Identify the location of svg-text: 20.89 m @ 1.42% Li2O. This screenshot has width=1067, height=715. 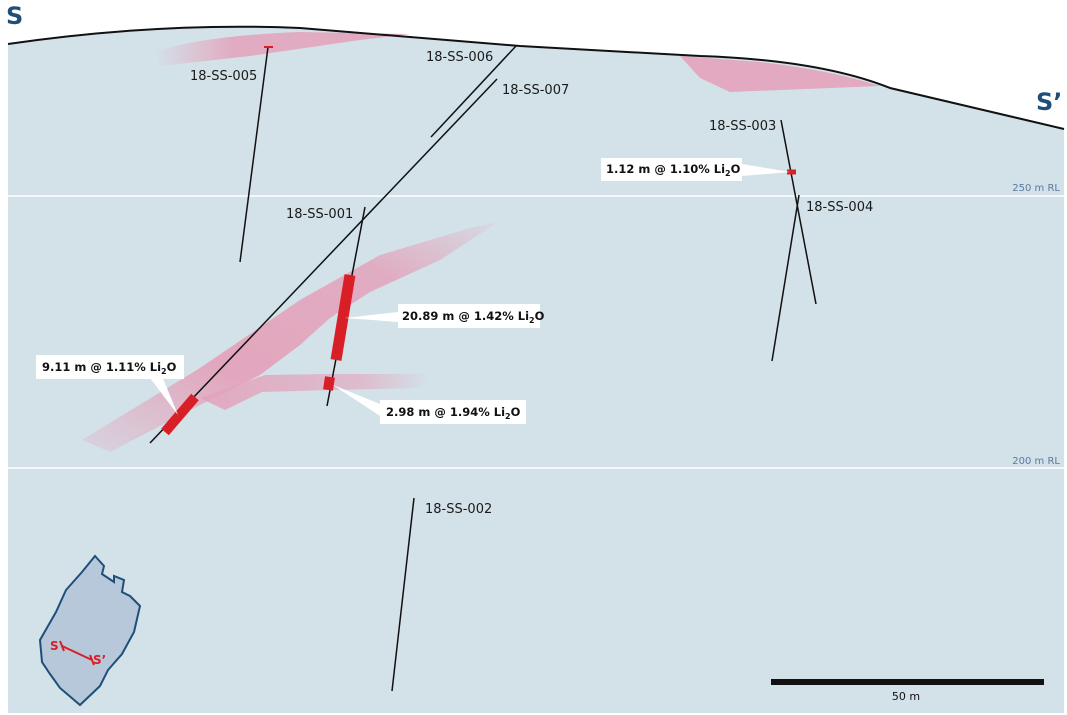
(473, 317).